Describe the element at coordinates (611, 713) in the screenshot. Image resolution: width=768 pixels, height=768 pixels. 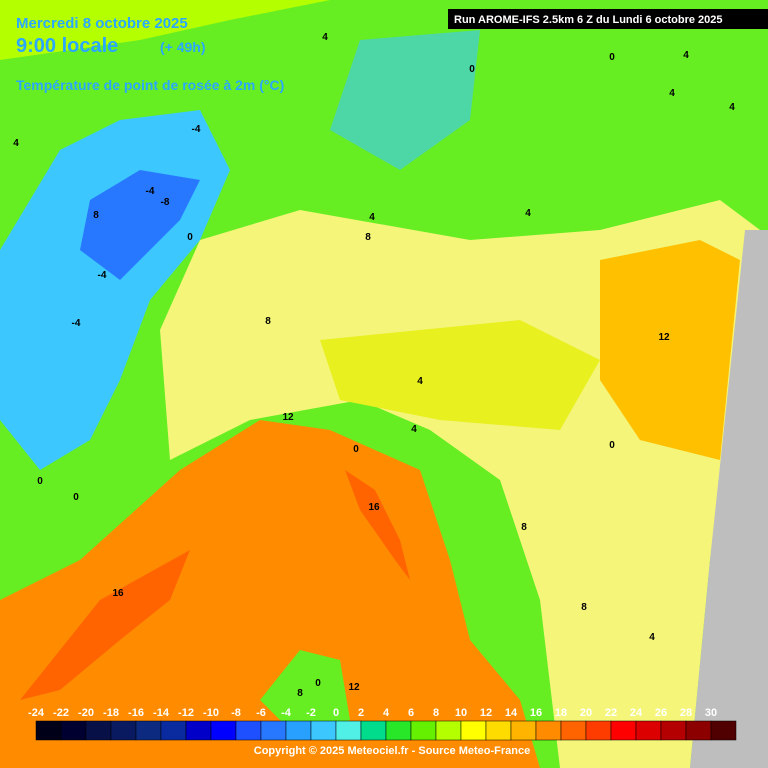
I see `legend-tick-label: 22` at that location.